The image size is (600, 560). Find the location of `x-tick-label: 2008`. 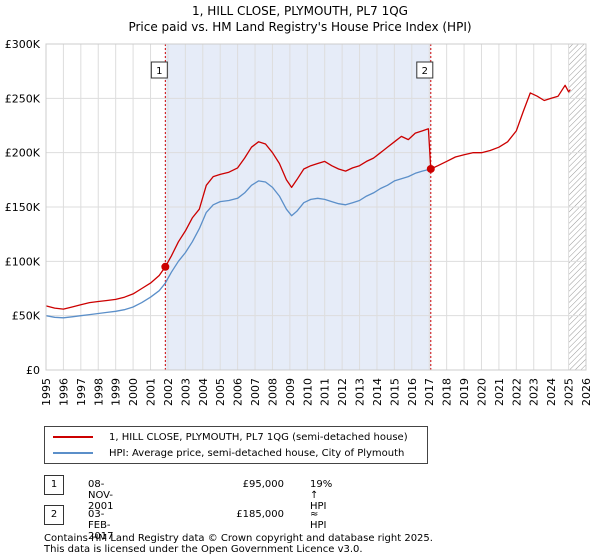

x-tick-label: 2008 is located at coordinates (272, 392).